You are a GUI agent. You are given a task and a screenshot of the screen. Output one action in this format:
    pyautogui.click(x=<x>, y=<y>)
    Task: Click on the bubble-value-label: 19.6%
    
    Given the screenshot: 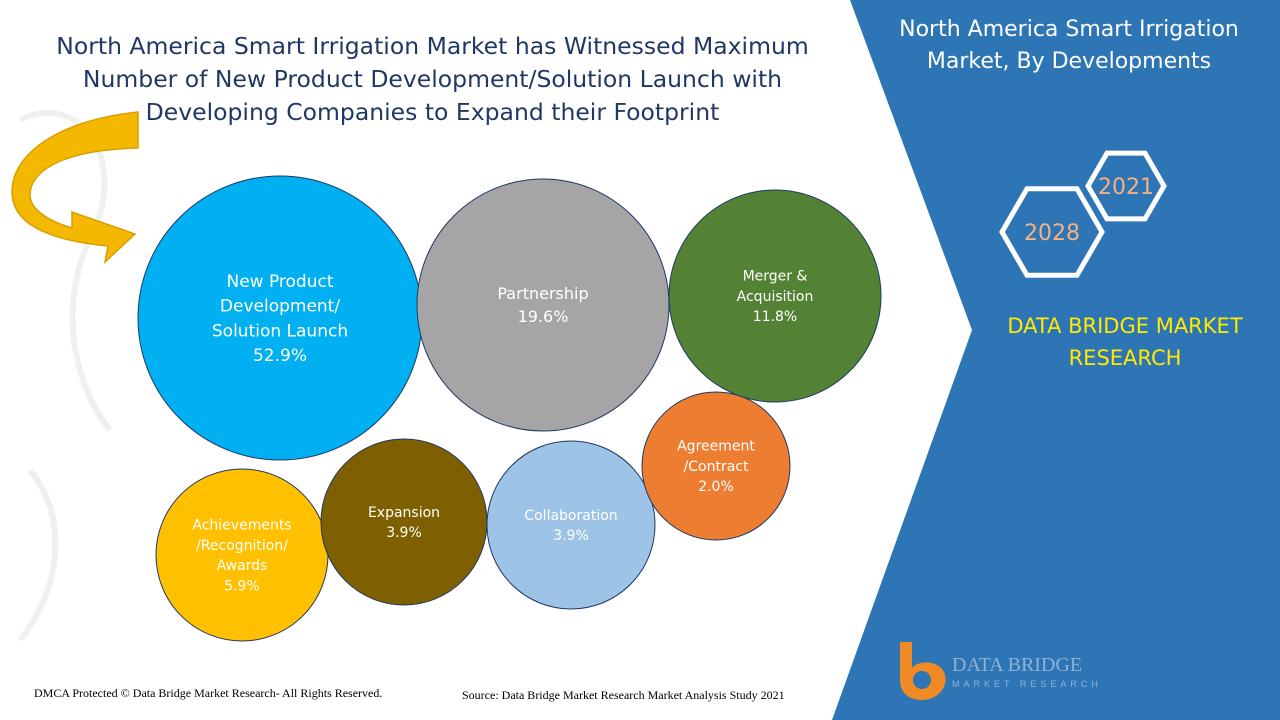 What is the action you would take?
    pyautogui.click(x=543, y=316)
    